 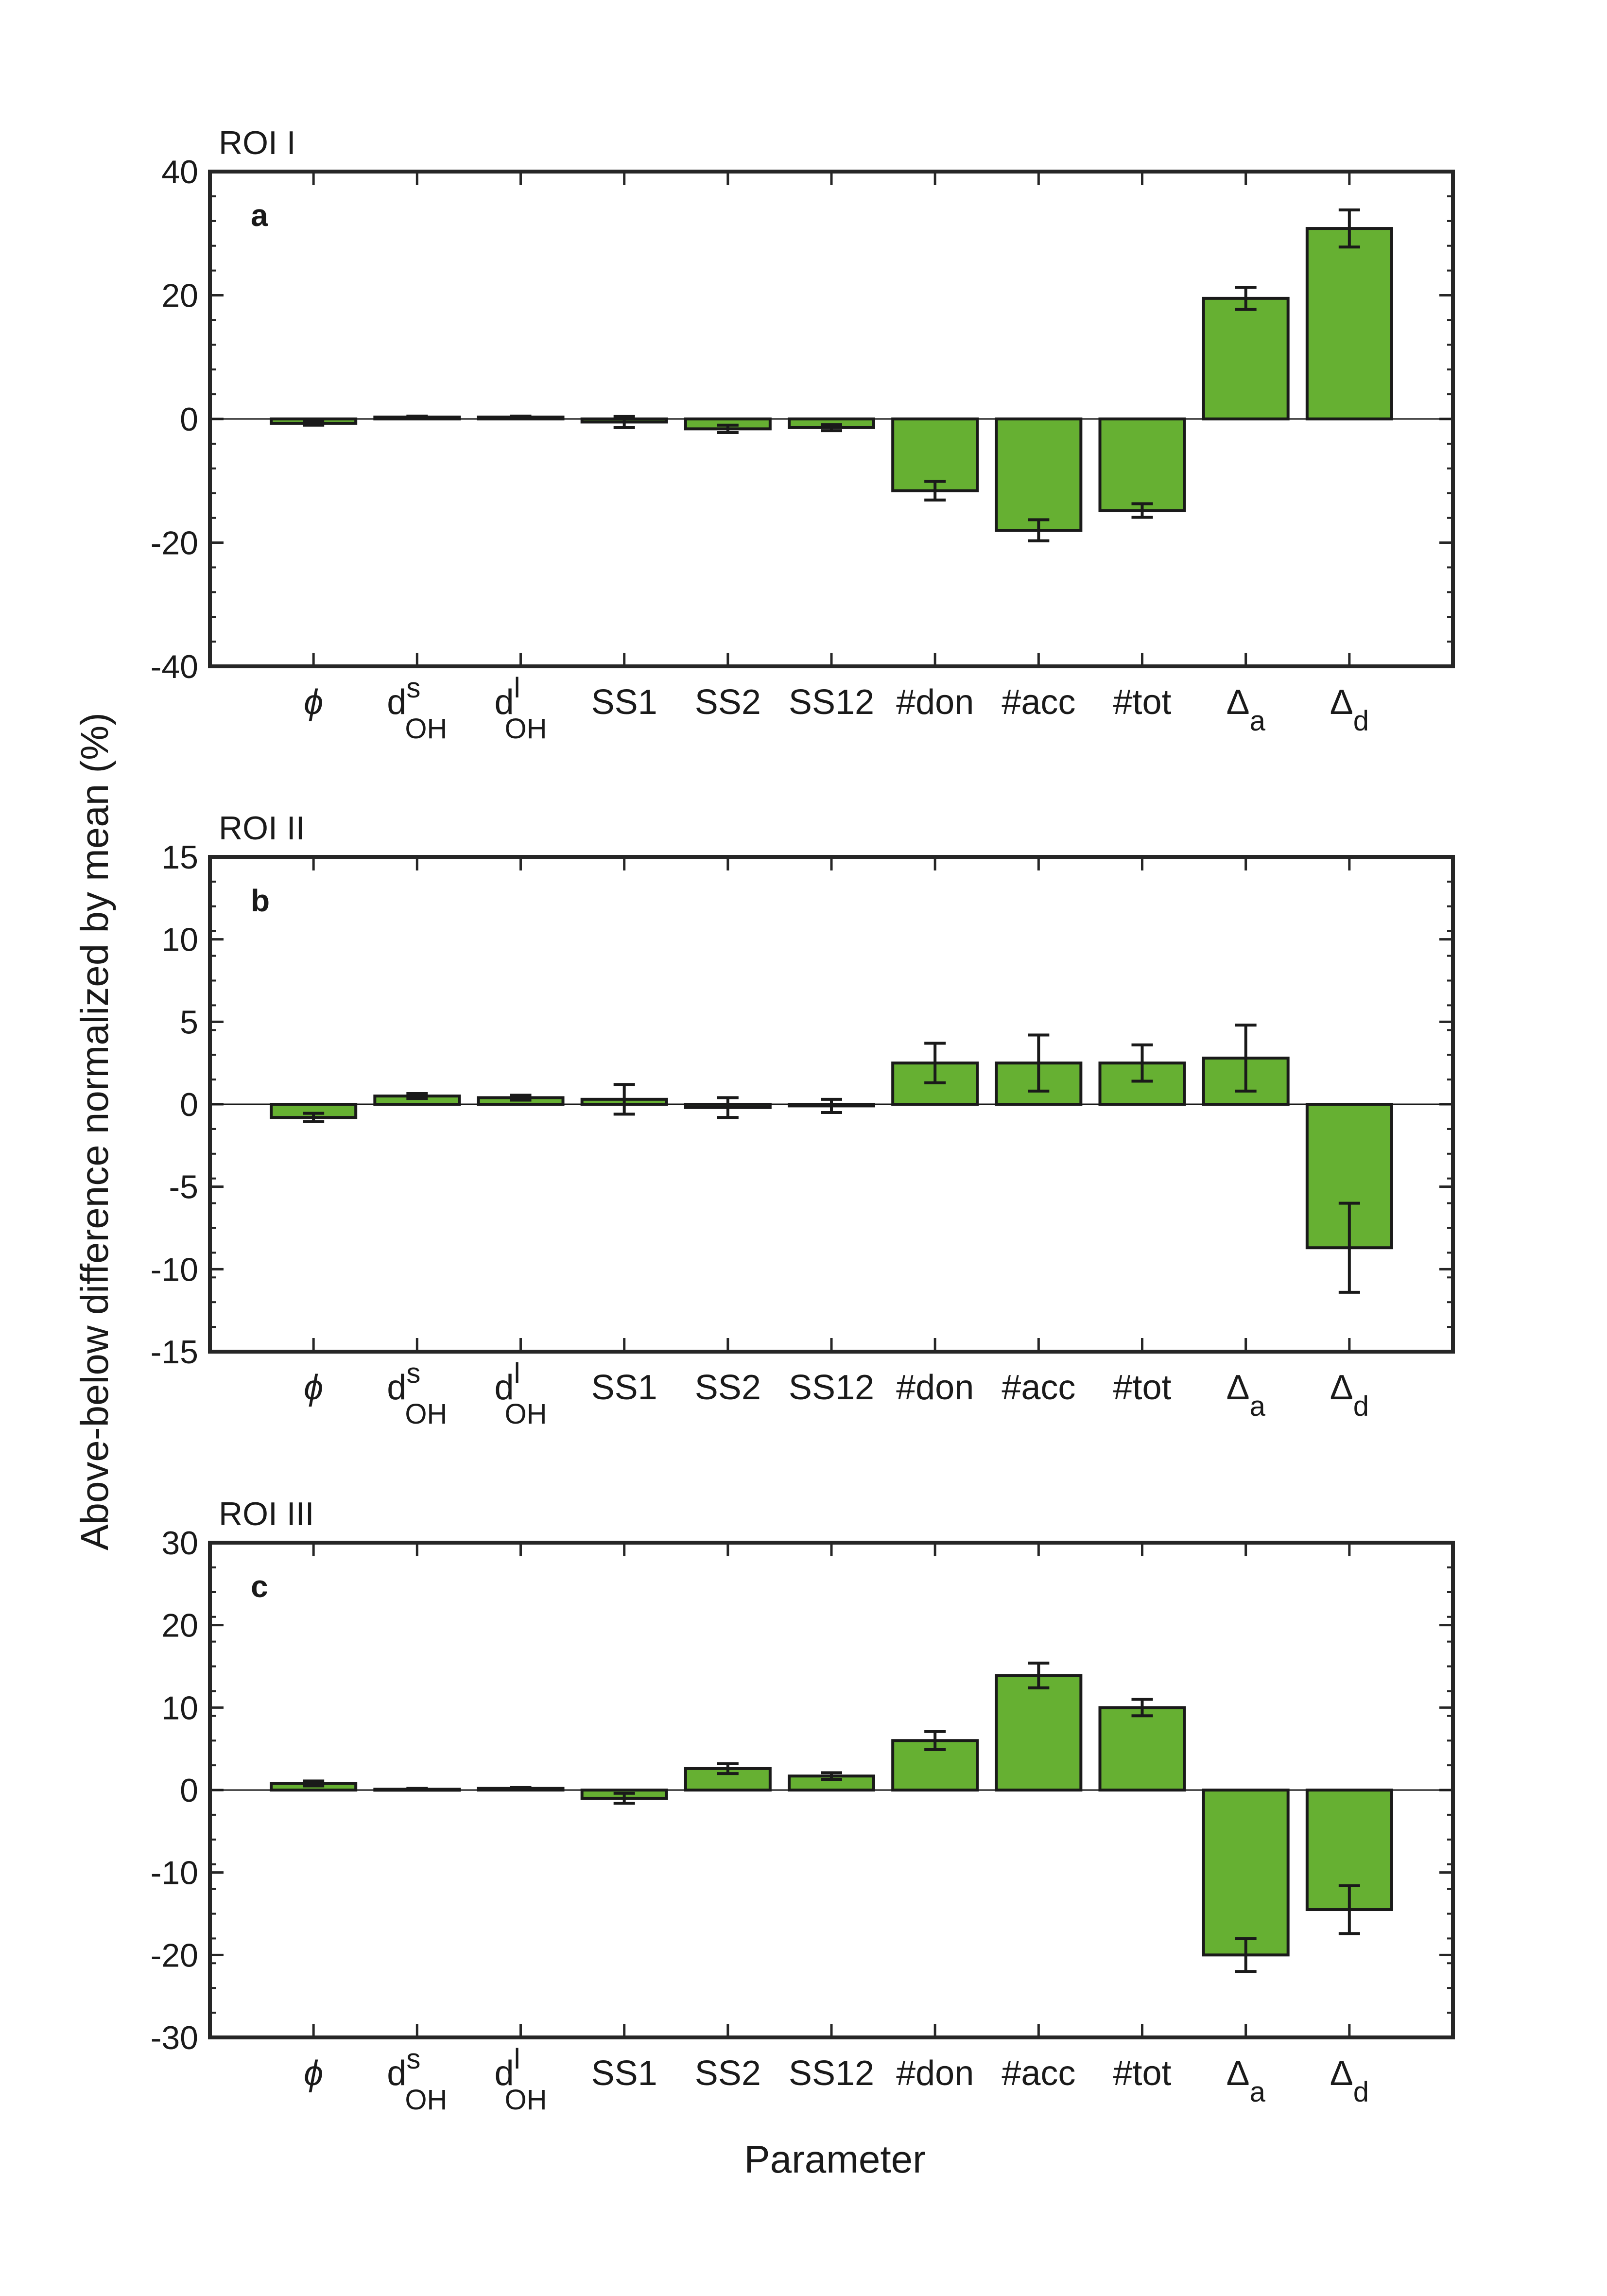 I want to click on panel-title: ROI II, so click(x=262, y=828).